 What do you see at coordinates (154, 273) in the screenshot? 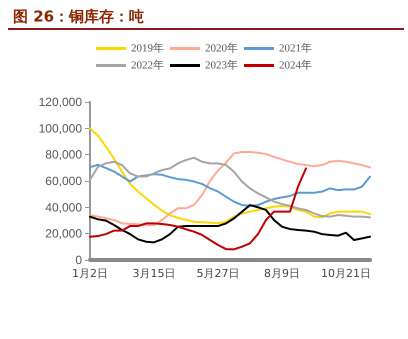
I see `x-tick-label: 3月15日` at bounding box center [154, 273].